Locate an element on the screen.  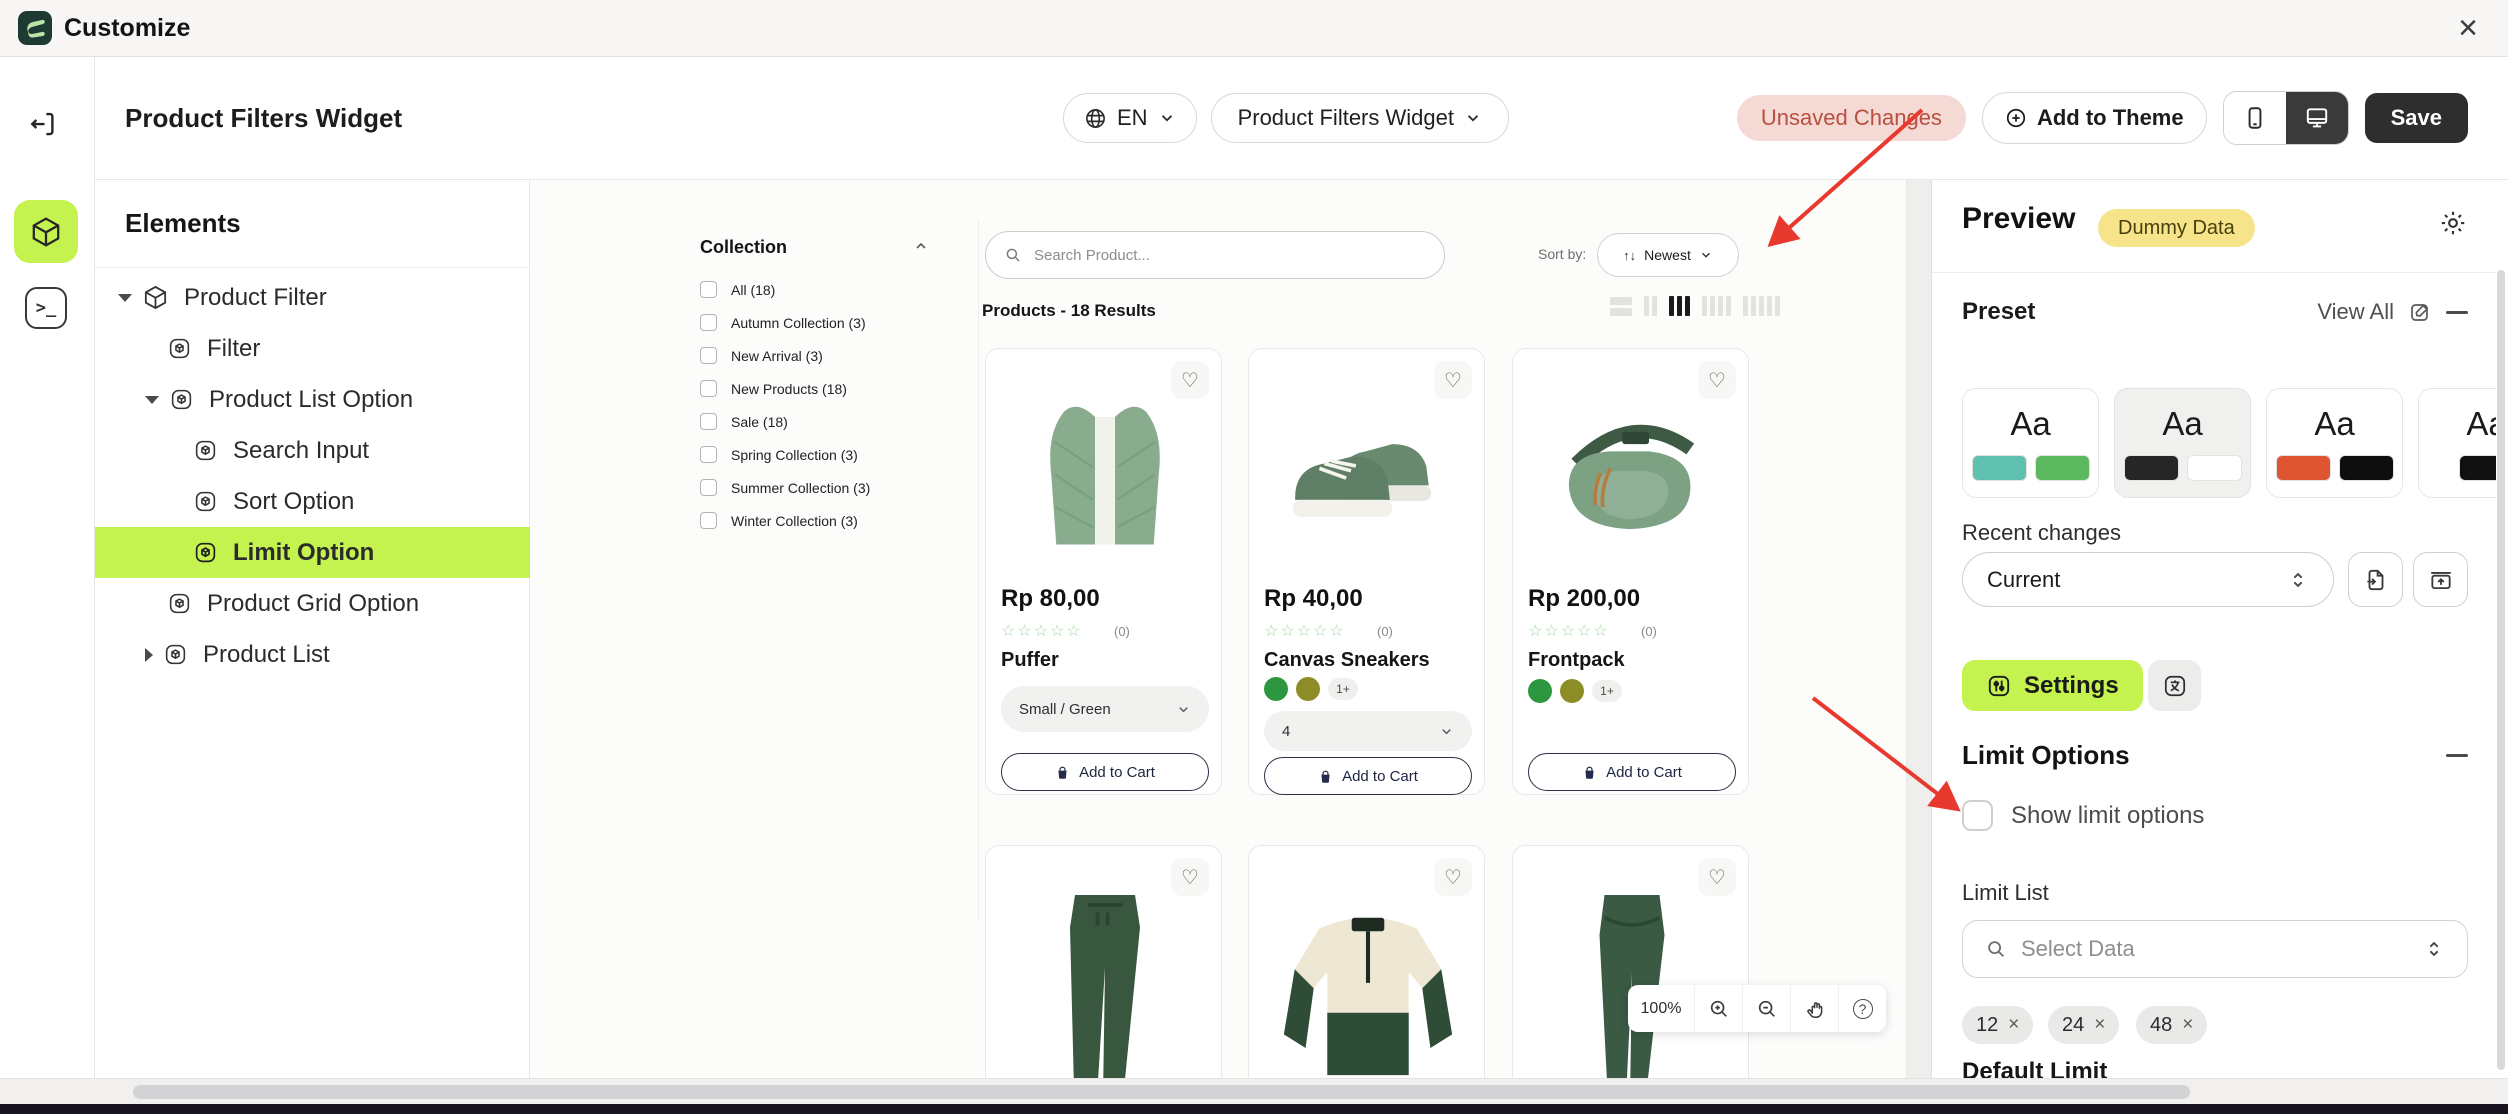
limit-list-select: Select Data is located at coordinates (2215, 949).